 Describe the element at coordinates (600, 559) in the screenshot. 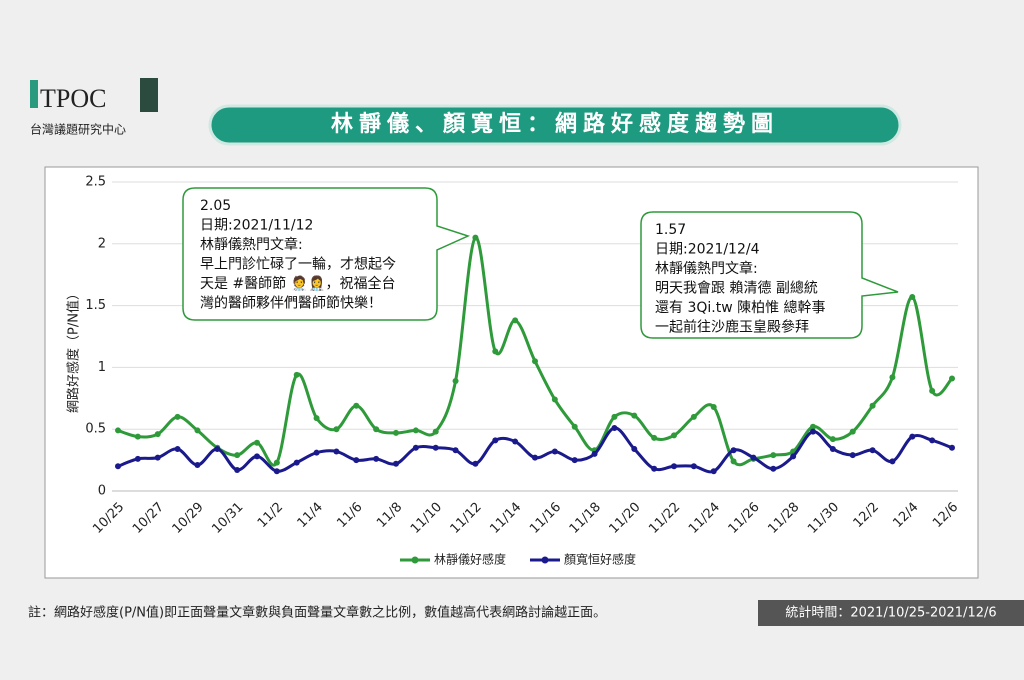

I see `legend-label: 顏寬恒好感度` at that location.